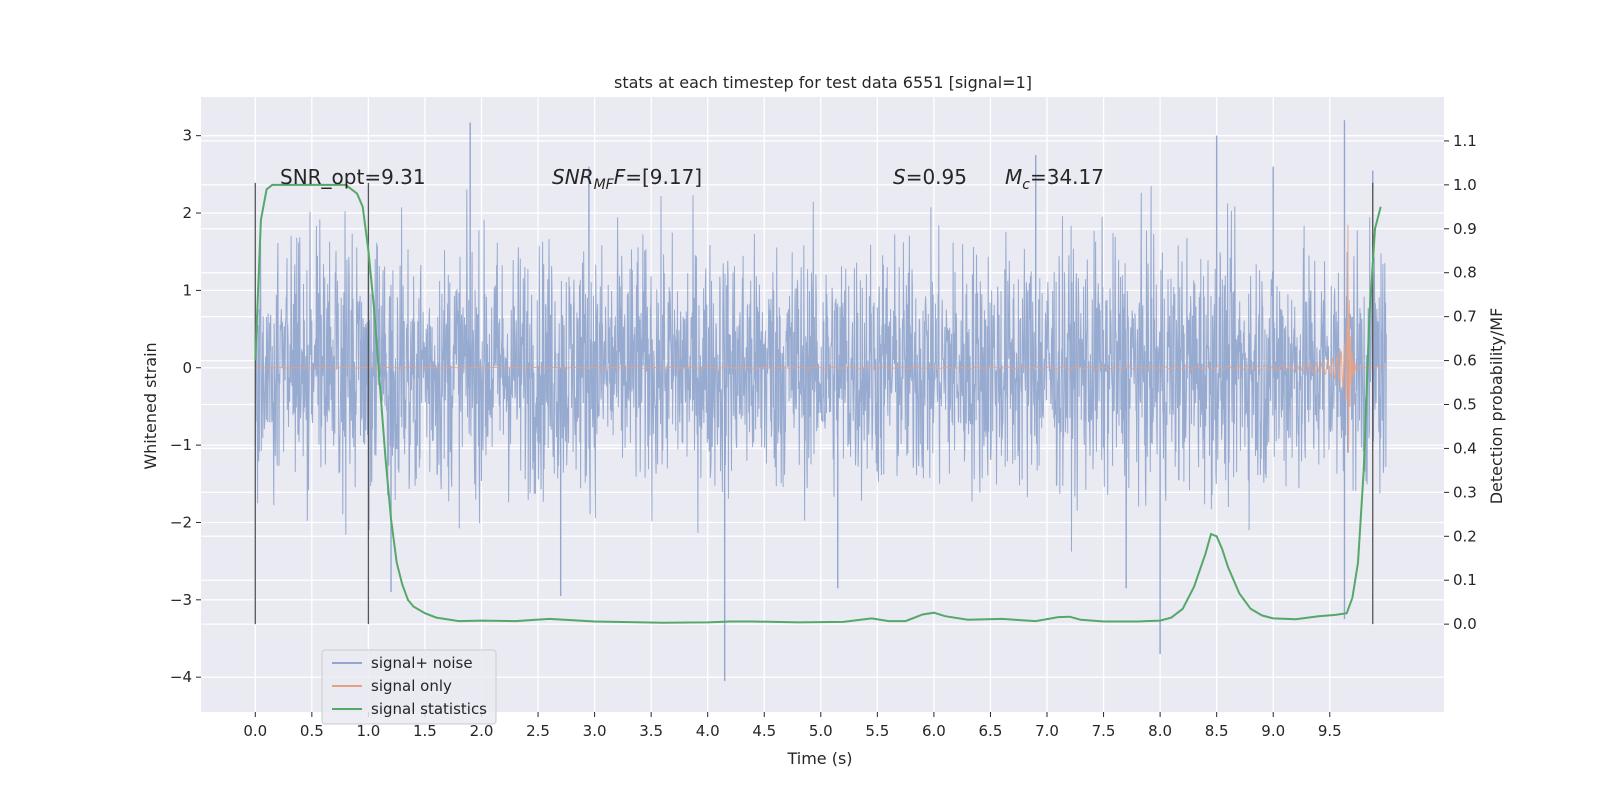  What do you see at coordinates (181, 677) in the screenshot?
I see `y-left-tick-label-0: −4` at bounding box center [181, 677].